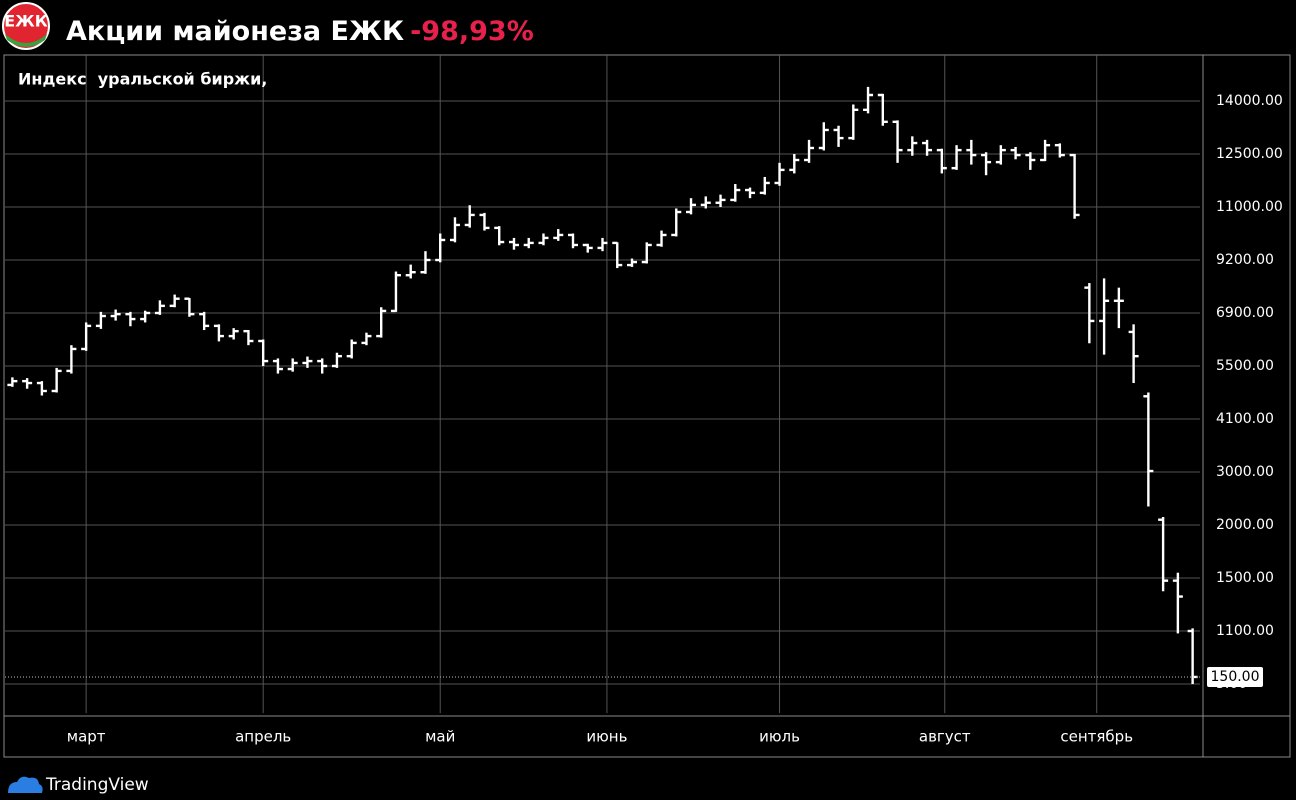 The height and width of the screenshot is (800, 1296). I want to click on y-tick-label: 9200.00, so click(1245, 260).